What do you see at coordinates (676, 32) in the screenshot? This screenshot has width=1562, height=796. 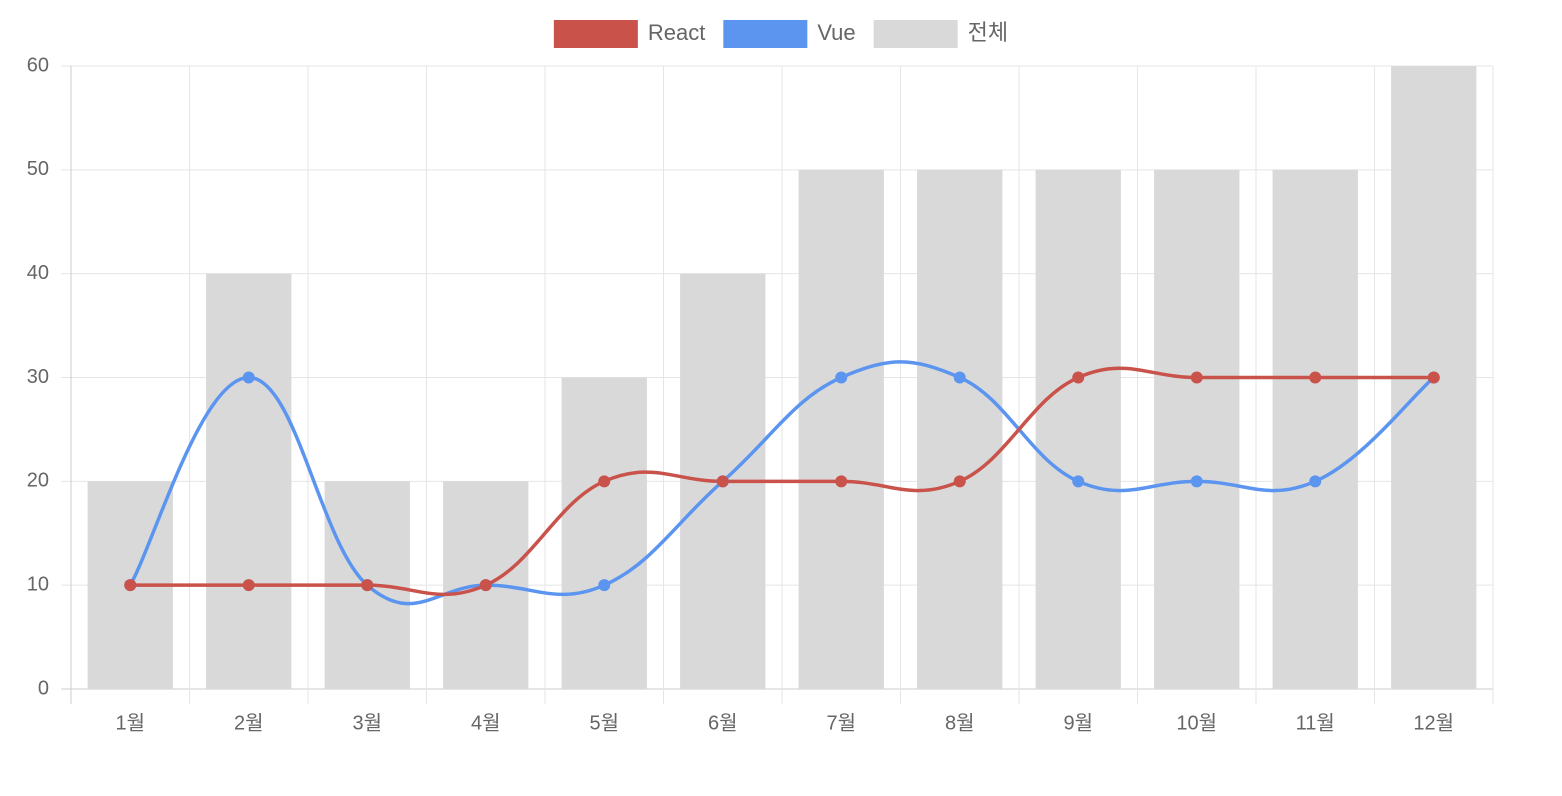 I see `legend-label: React` at bounding box center [676, 32].